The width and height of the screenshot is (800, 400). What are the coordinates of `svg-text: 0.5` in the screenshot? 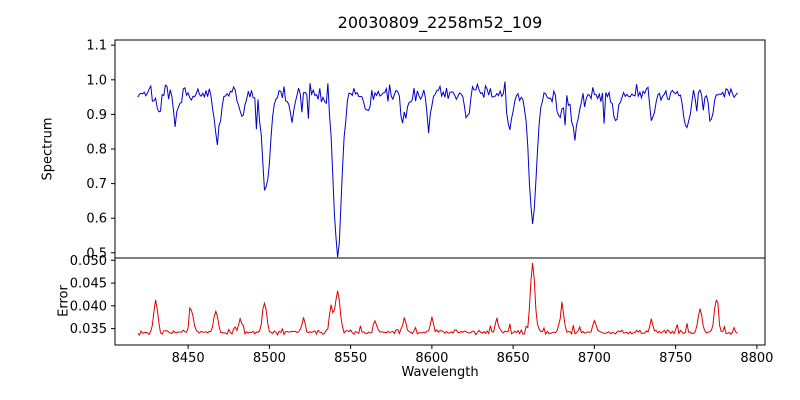 It's located at (96, 253).